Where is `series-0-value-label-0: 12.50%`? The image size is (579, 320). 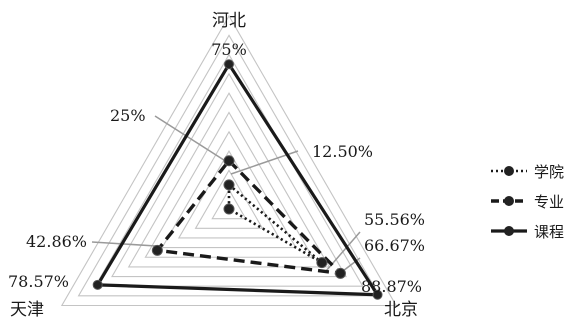
series-0-value-label-0: 12.50% is located at coordinates (342, 151).